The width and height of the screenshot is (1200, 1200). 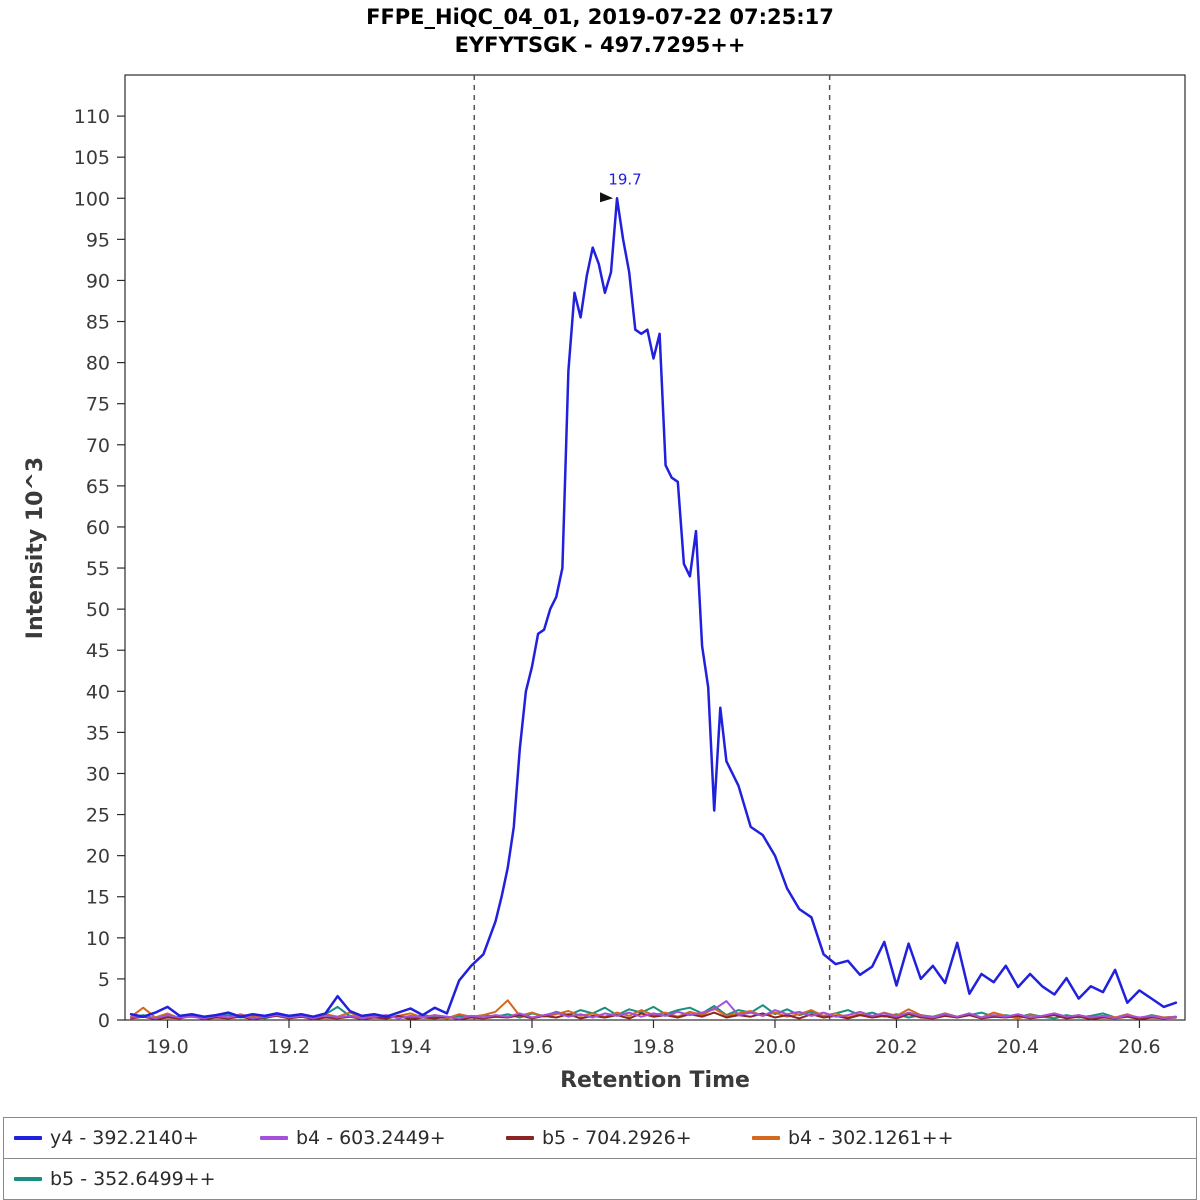 What do you see at coordinates (289, 1047) in the screenshot?
I see `x-tick-label: 19.2` at bounding box center [289, 1047].